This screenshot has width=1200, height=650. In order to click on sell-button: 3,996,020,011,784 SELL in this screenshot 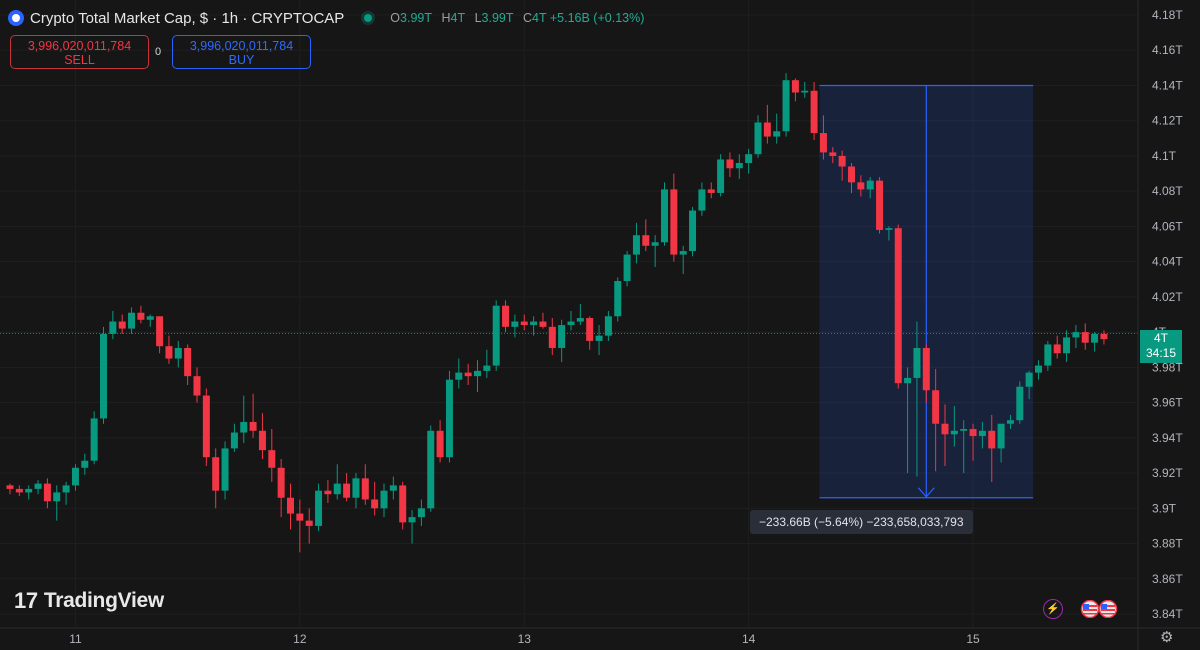, I will do `click(79, 52)`.